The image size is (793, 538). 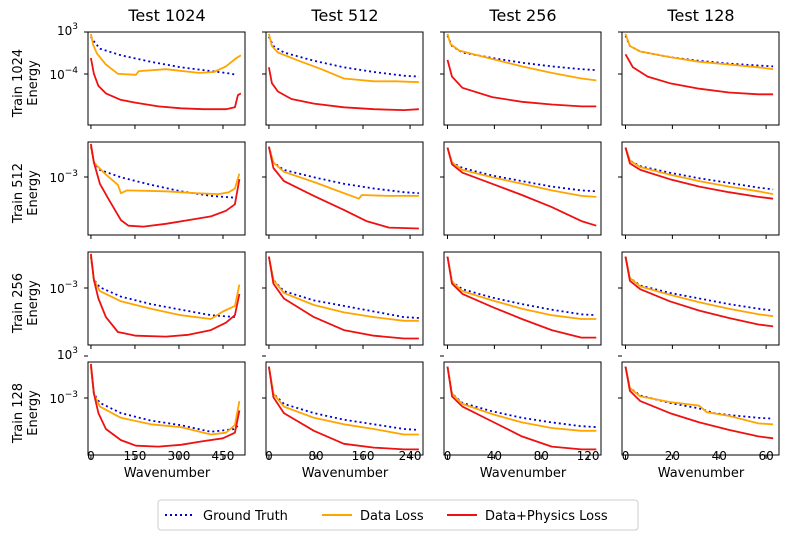 I want to click on x-axis-label-2: Wavenumber, so click(x=345, y=473).